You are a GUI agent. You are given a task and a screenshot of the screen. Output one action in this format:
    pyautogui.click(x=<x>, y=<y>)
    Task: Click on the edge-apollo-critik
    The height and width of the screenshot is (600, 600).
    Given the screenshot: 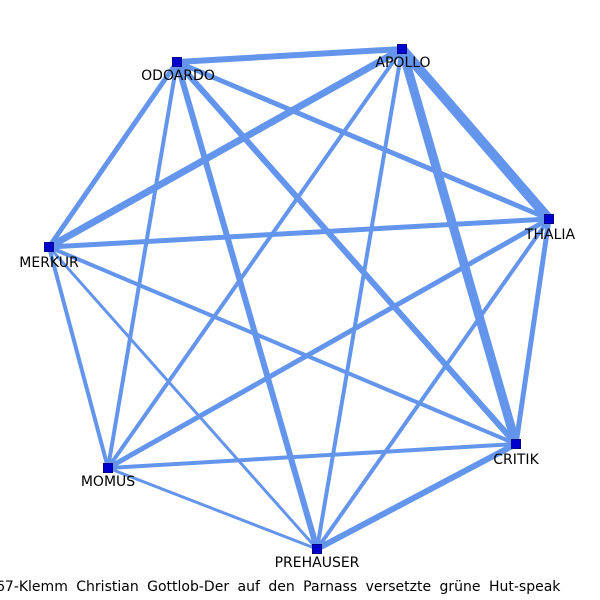 What is the action you would take?
    pyautogui.click(x=459, y=246)
    